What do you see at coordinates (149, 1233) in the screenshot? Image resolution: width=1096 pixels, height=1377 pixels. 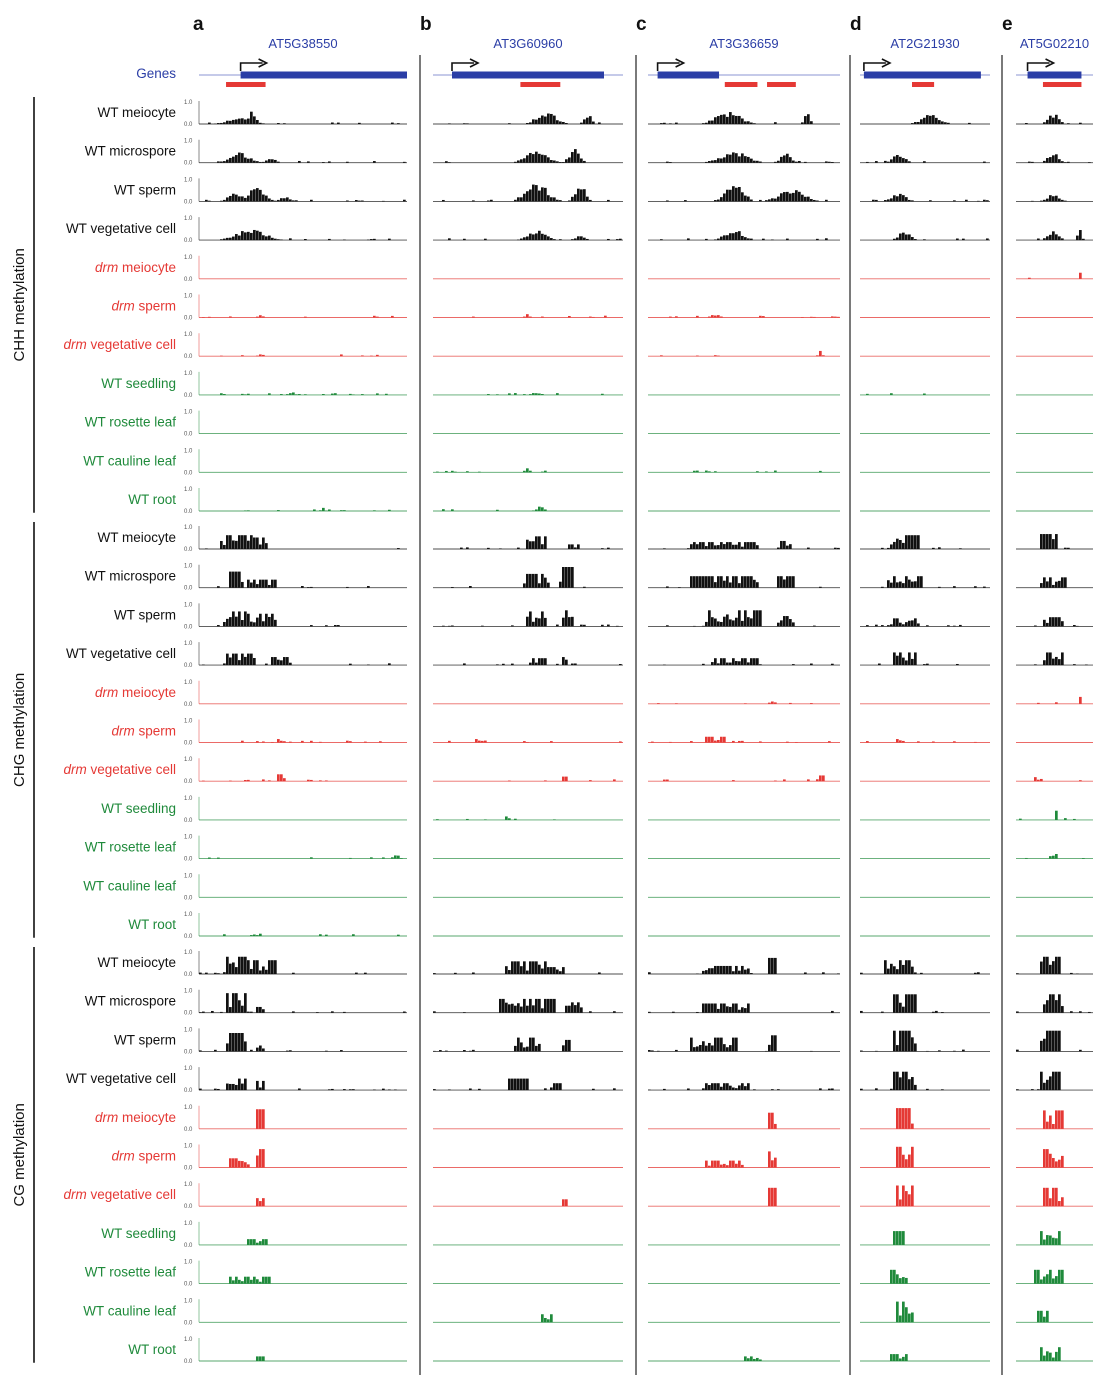 I see `sample-name: seedling` at bounding box center [149, 1233].